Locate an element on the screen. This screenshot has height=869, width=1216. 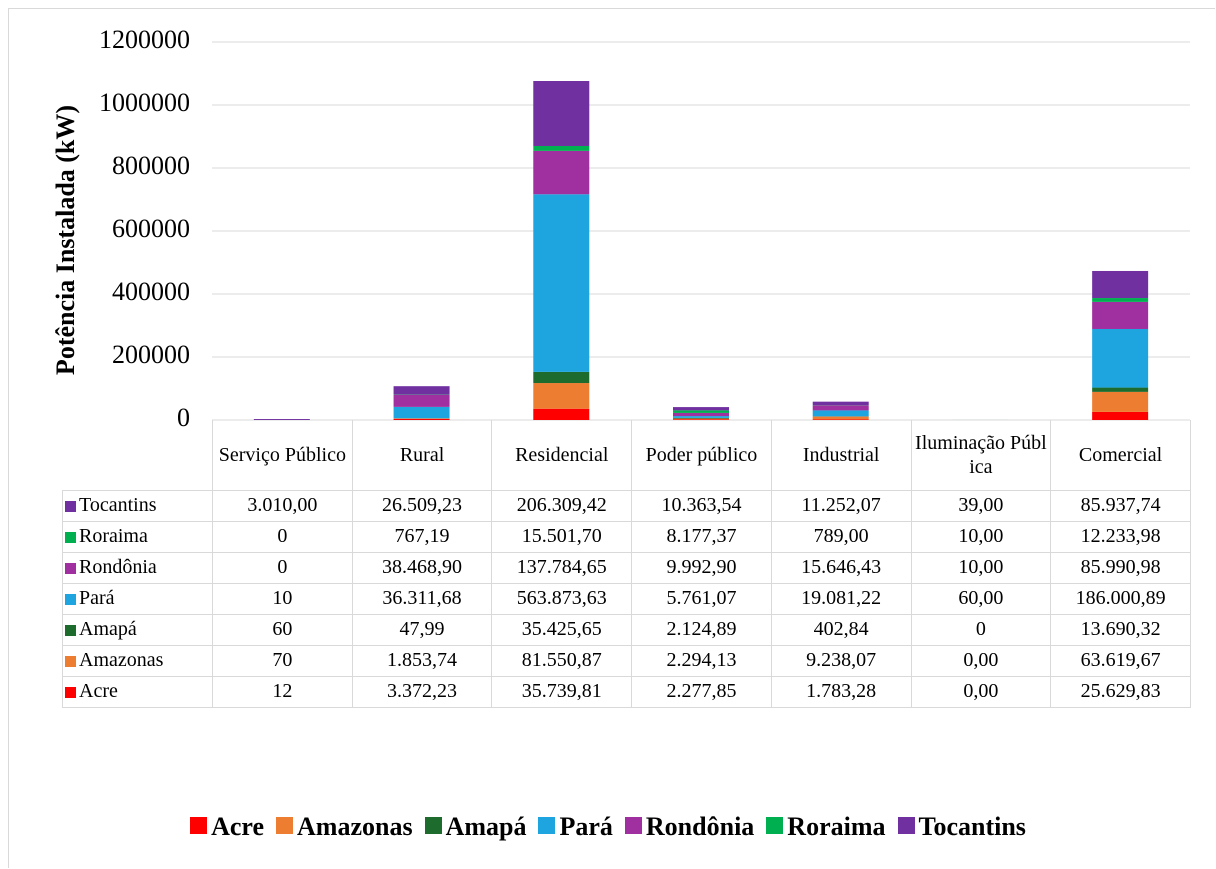
value-cell: 10 is located at coordinates (282, 598).